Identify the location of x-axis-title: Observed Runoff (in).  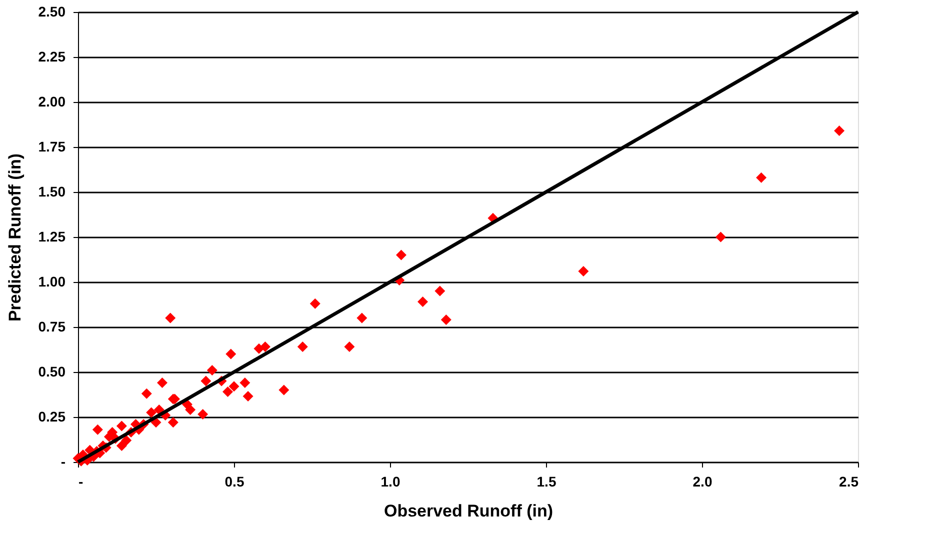
(469, 511).